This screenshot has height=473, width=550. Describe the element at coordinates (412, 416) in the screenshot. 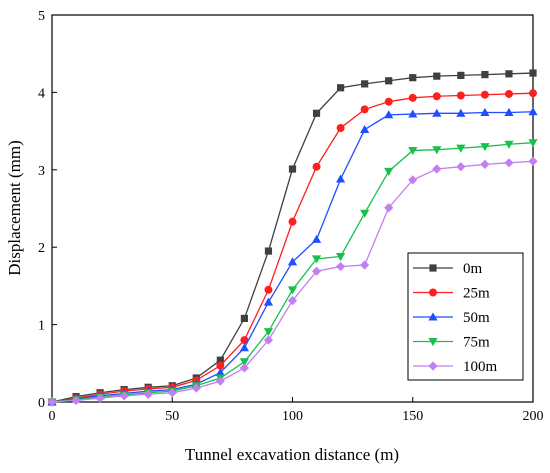

I see `x-tick-label: 150` at that location.